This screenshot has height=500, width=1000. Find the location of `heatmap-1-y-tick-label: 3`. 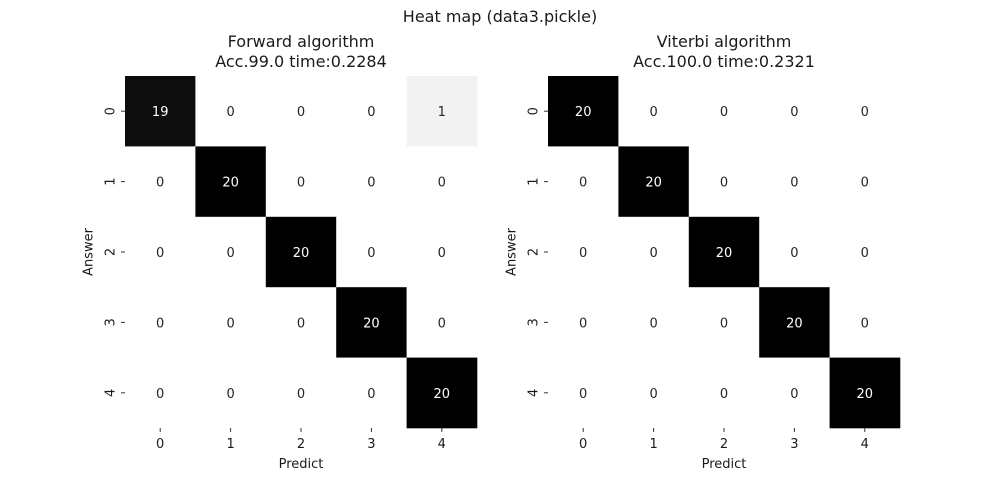

heatmap-1-y-tick-label: 3 is located at coordinates (111, 322).